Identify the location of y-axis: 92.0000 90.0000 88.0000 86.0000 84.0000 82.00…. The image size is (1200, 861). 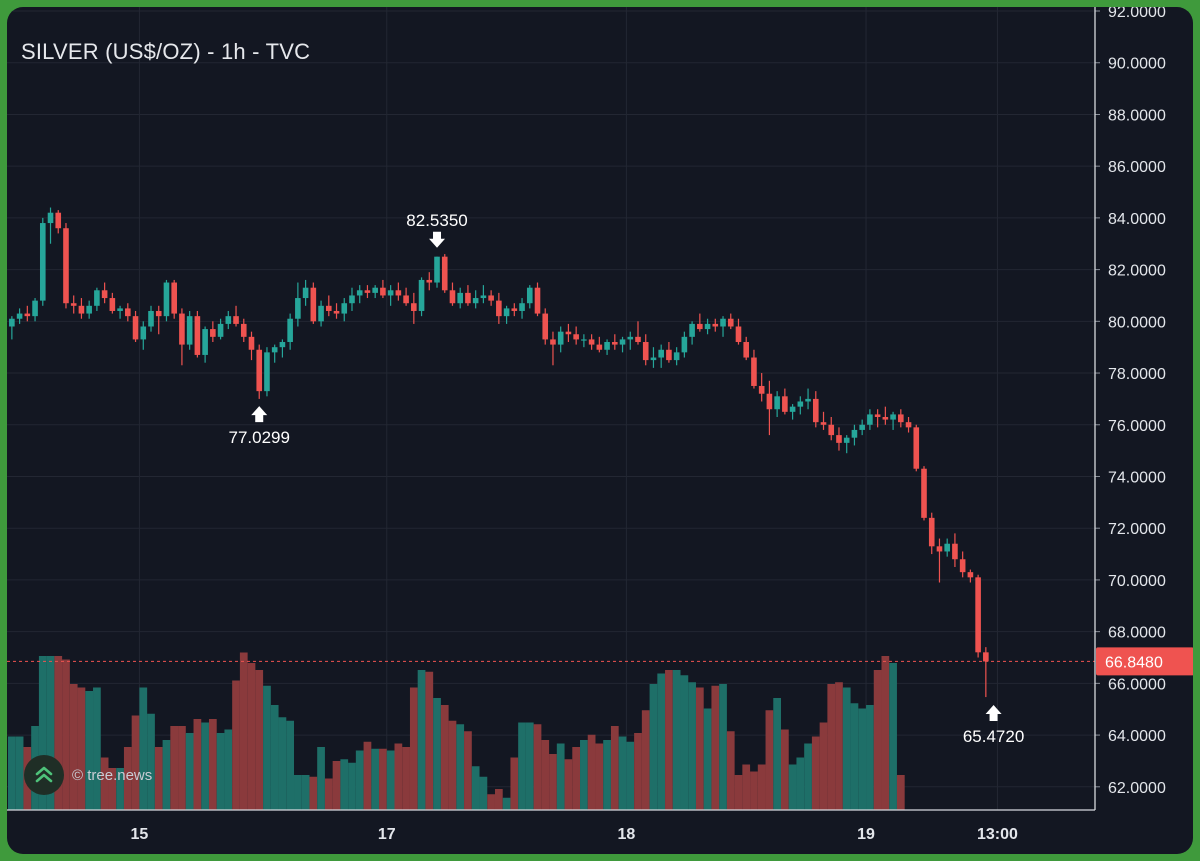
(1143, 408).